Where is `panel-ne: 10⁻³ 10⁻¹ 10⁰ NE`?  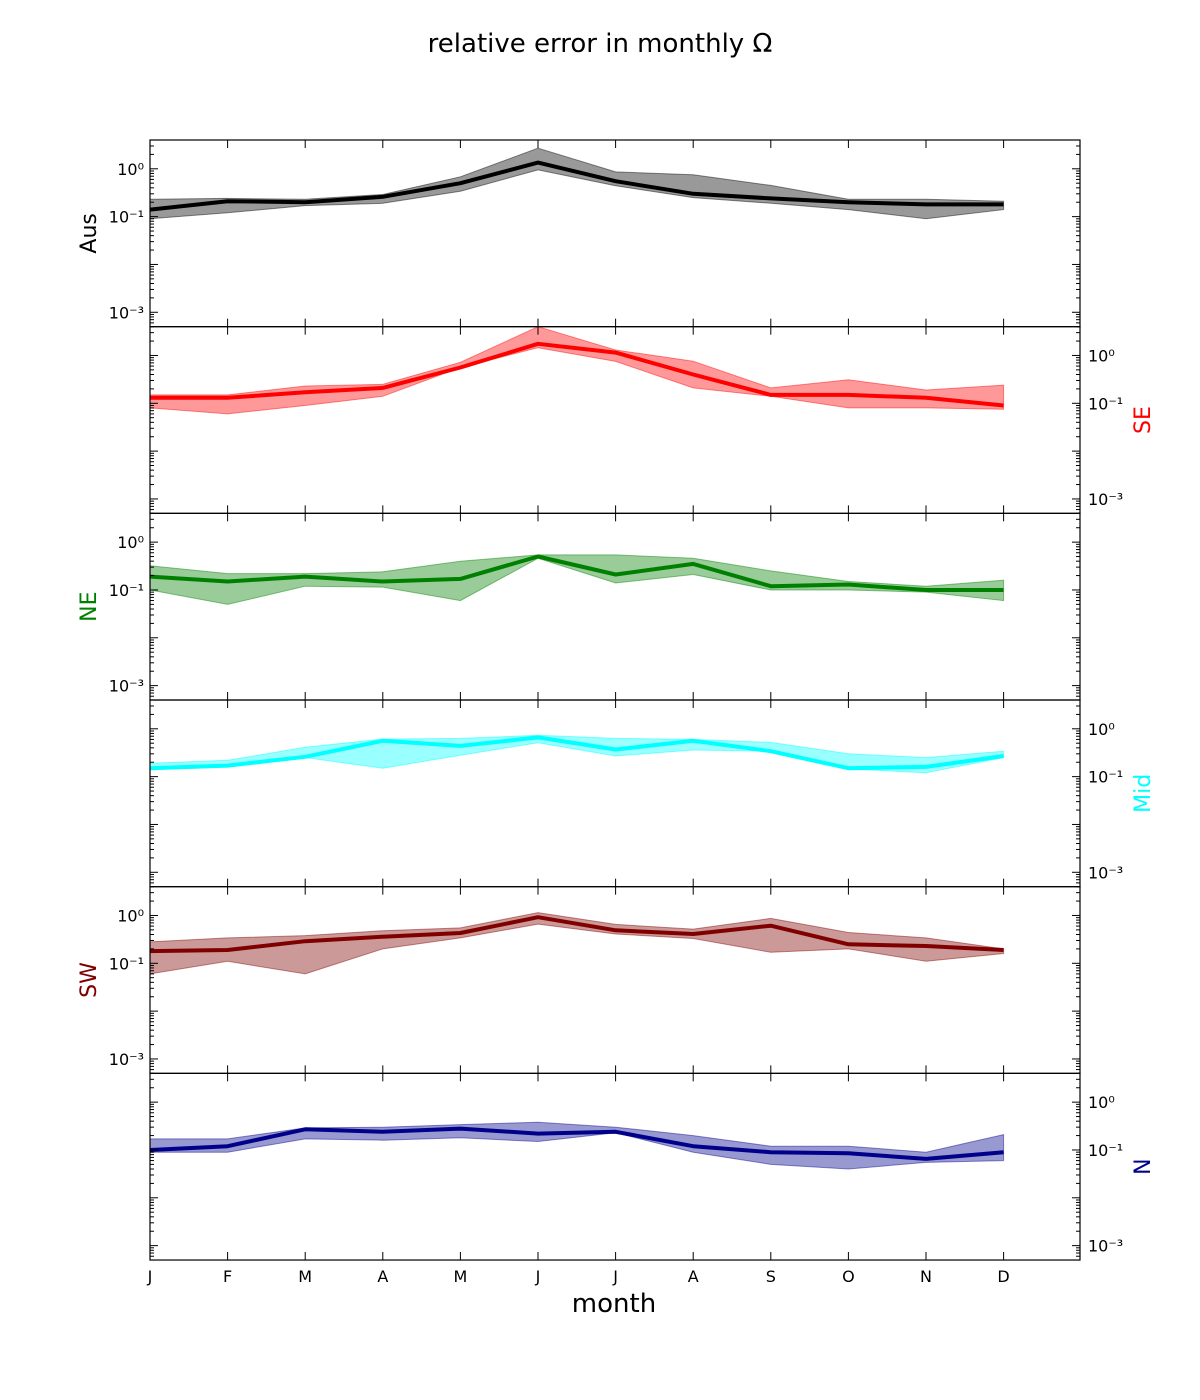
panel-ne: 10⁻³ 10⁻¹ 10⁰ NE is located at coordinates (579, 606).